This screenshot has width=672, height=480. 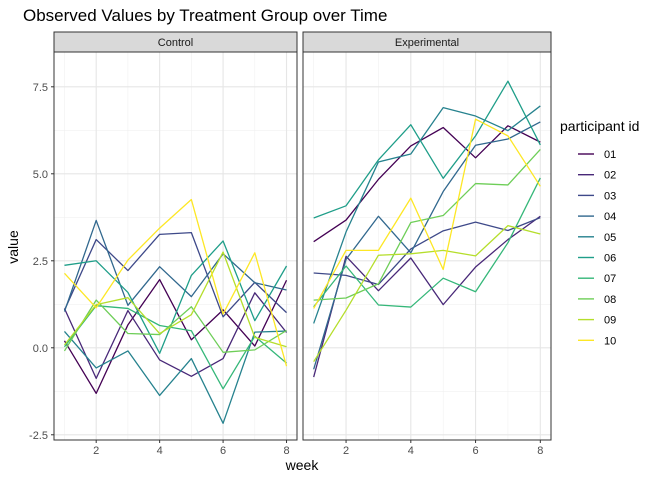 I want to click on y-axis-title: value, so click(x=13, y=247).